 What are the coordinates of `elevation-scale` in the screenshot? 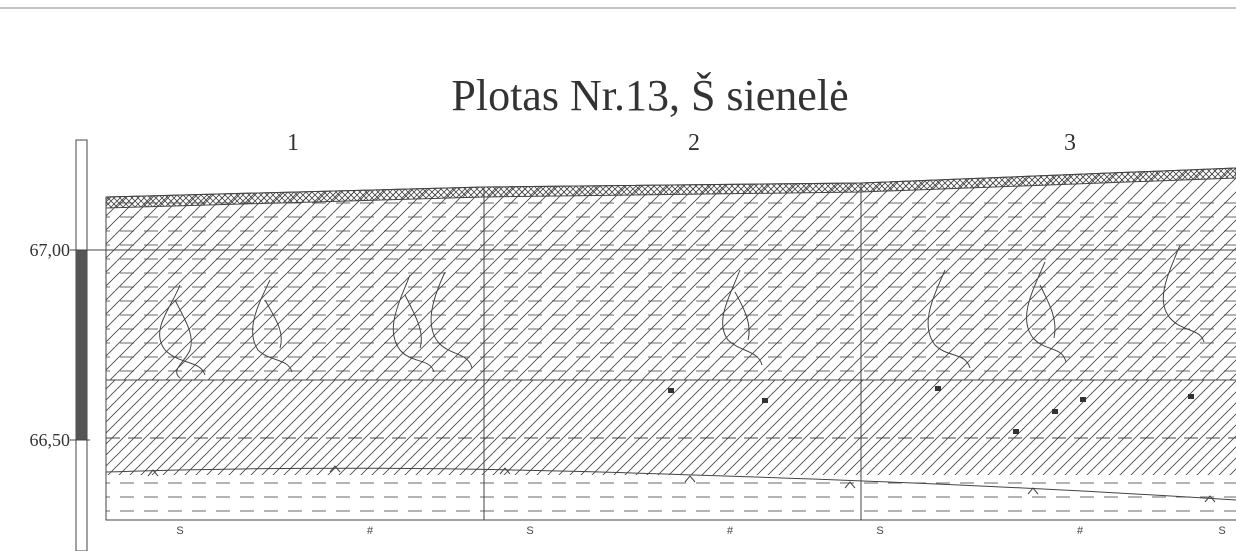 It's located at (80, 345).